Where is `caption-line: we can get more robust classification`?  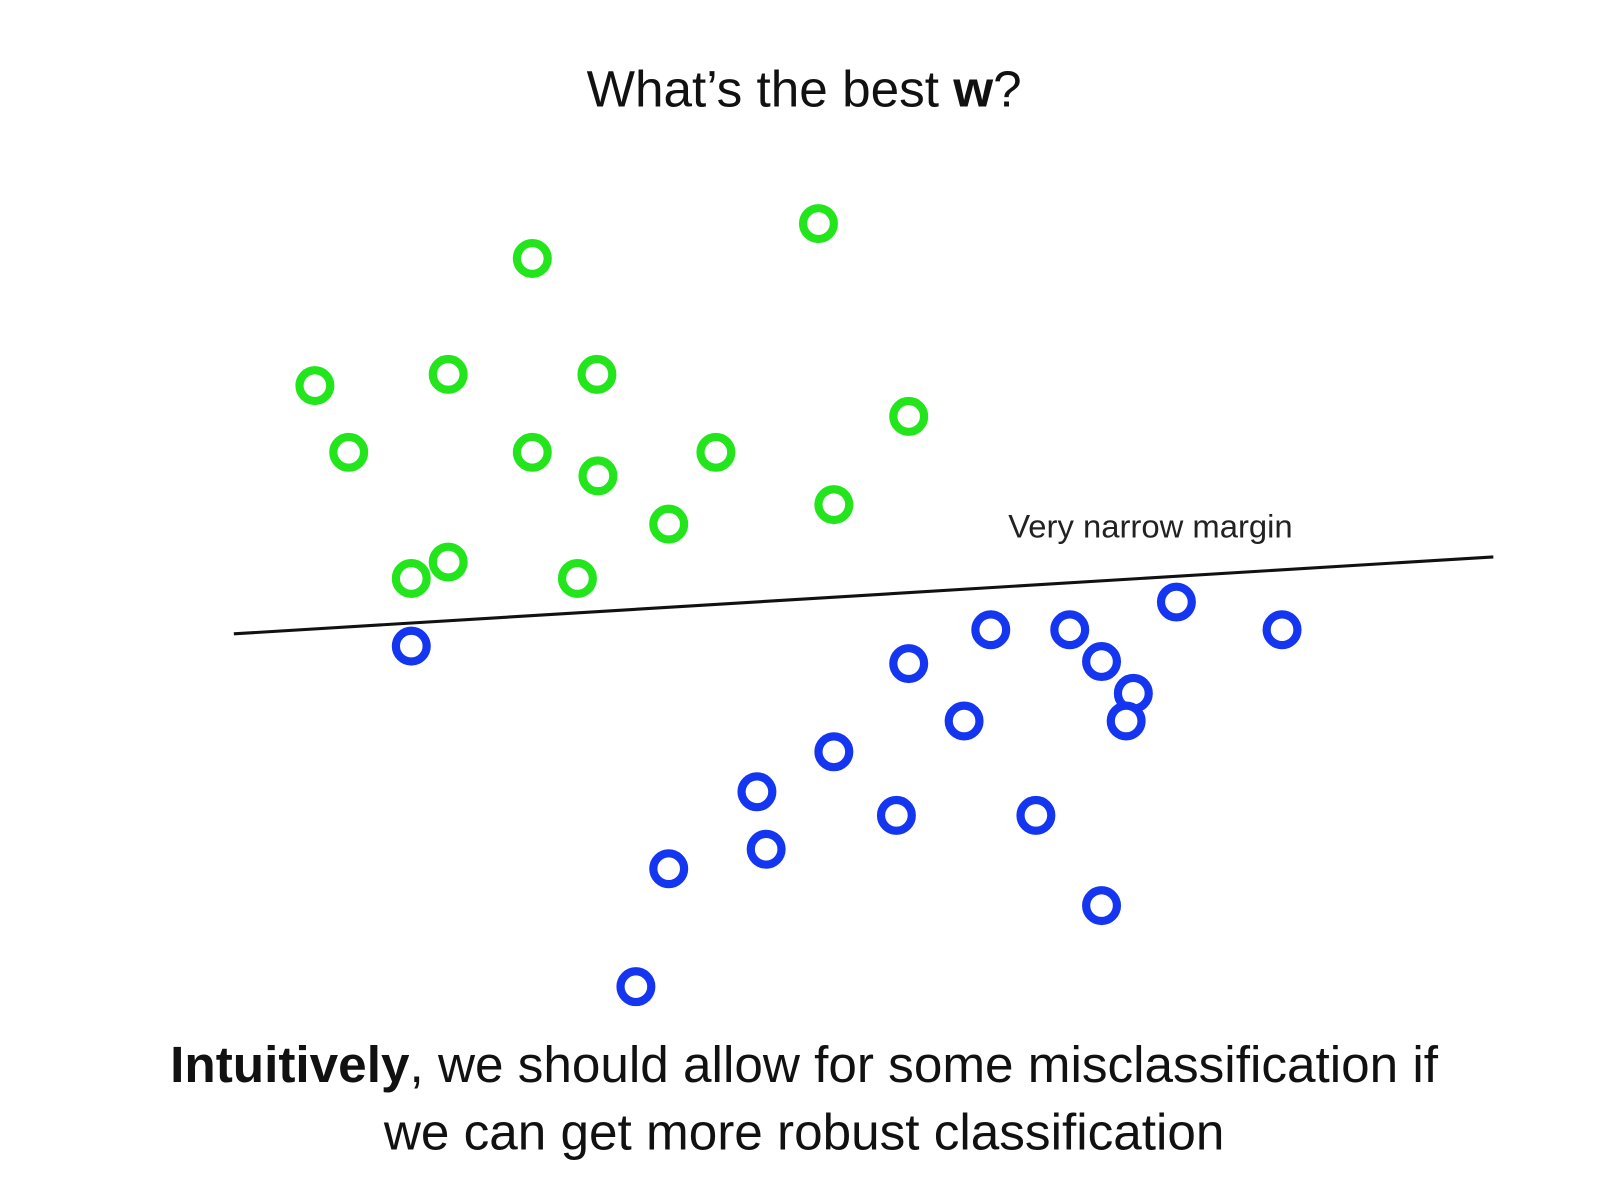 caption-line: we can get more robust classification is located at coordinates (804, 1132).